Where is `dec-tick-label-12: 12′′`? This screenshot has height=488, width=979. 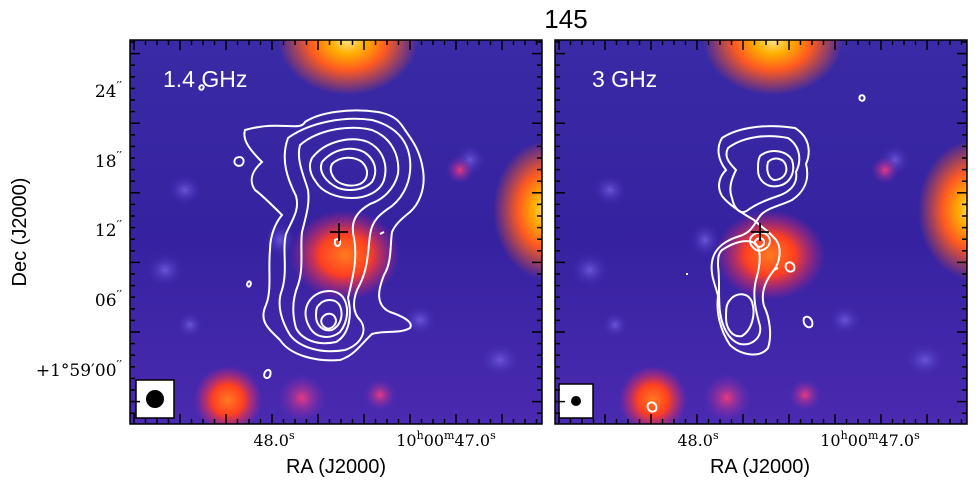
dec-tick-label-12: 12′′ is located at coordinates (108, 229).